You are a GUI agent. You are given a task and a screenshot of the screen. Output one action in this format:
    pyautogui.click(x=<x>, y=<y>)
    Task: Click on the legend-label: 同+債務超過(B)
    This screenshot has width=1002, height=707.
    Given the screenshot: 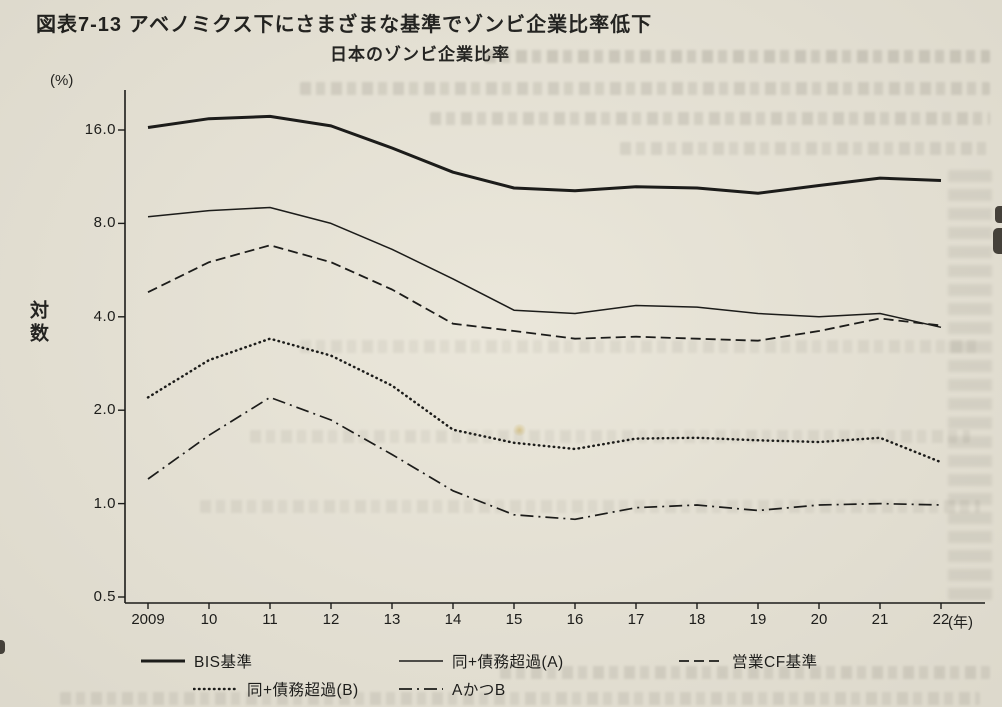 What is the action you would take?
    pyautogui.click(x=303, y=690)
    